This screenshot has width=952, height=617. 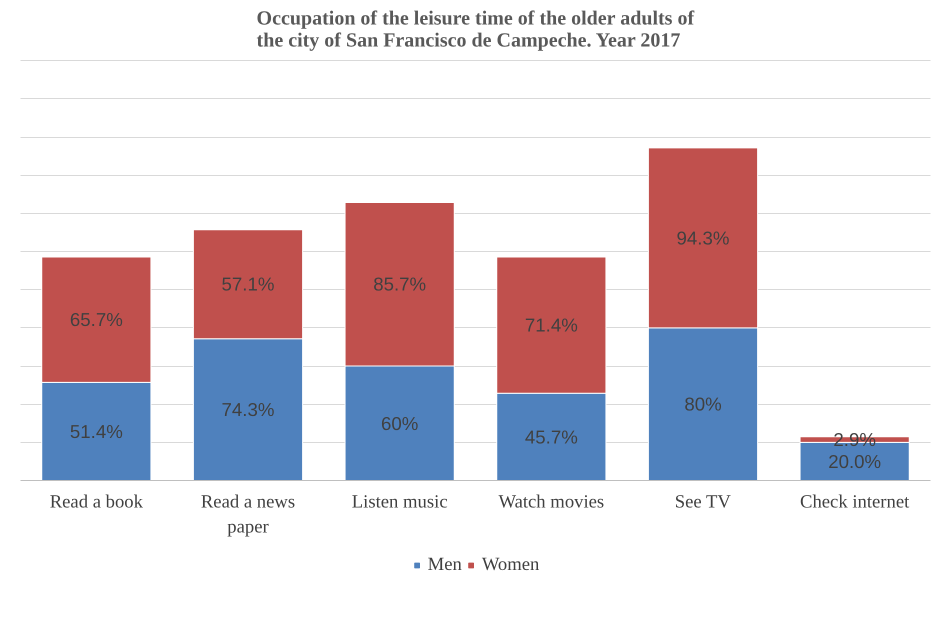 What do you see at coordinates (399, 423) in the screenshot?
I see `data-label: 60%` at bounding box center [399, 423].